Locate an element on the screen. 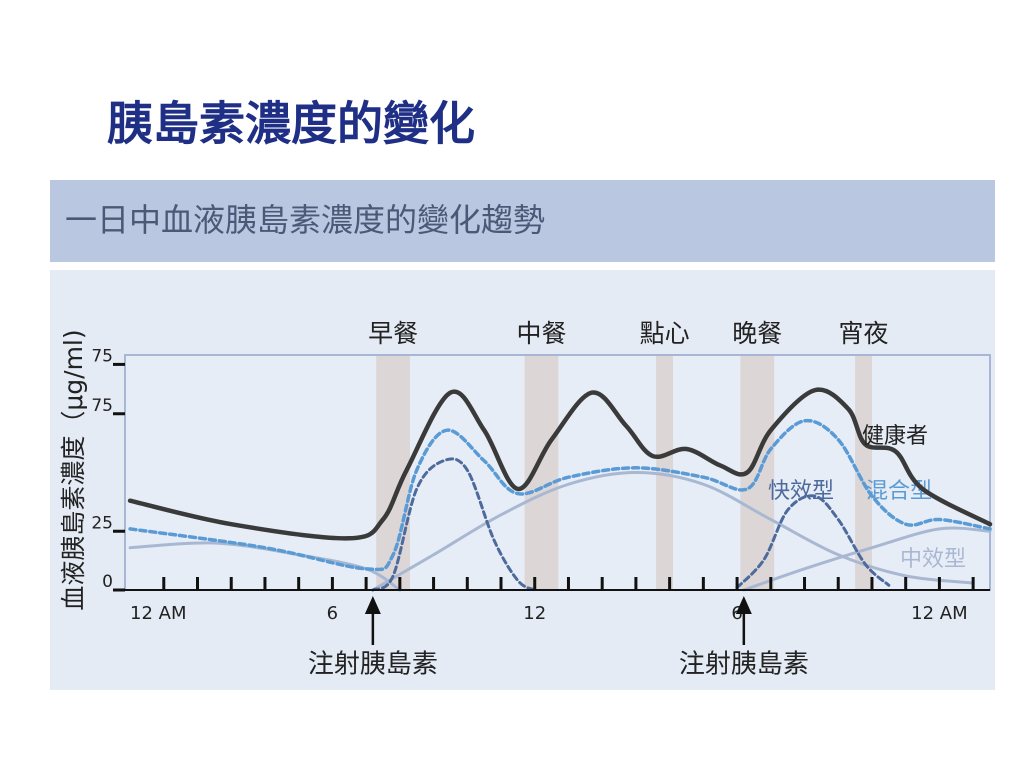 The width and height of the screenshot is (1024, 768). slide-title: 胰島素濃度的變化 is located at coordinates (291, 124).